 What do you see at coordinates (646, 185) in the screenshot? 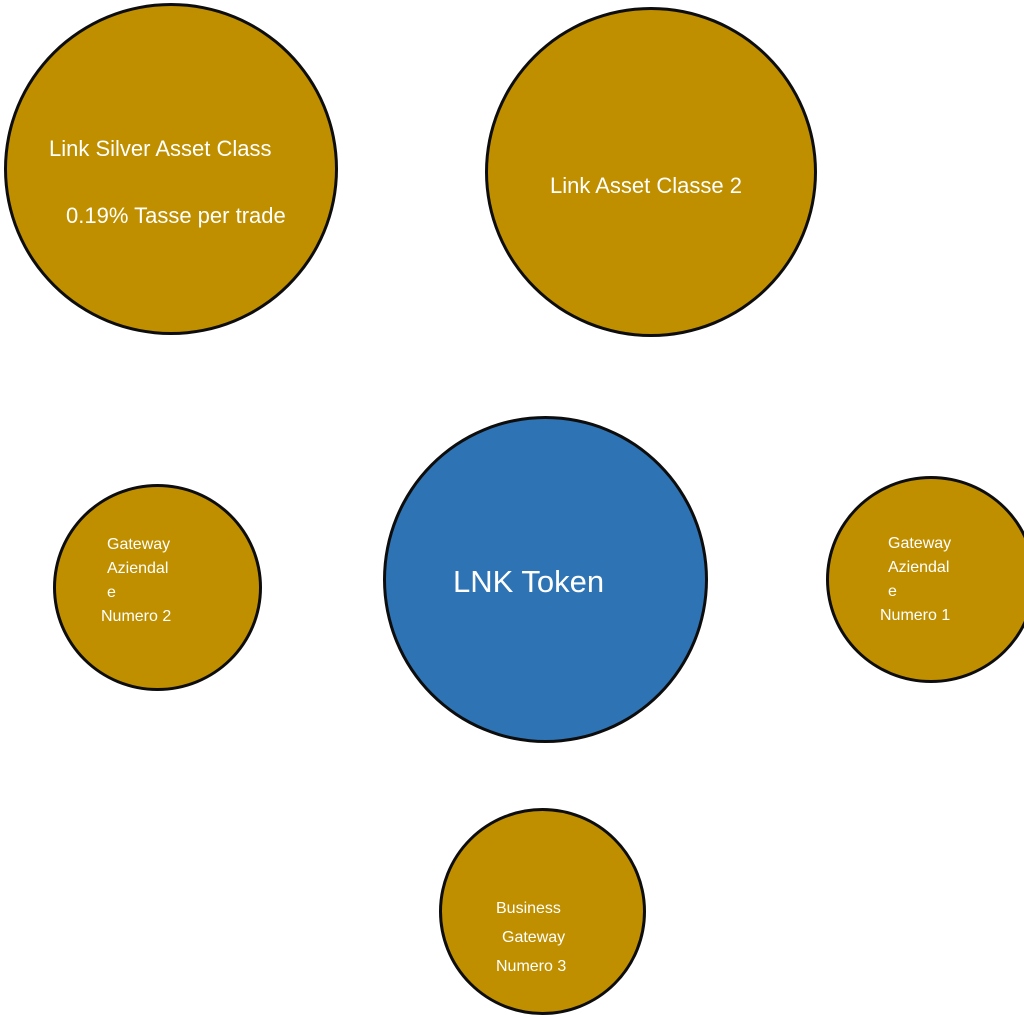
I see `node-label-title: Link Asset Classe 2` at bounding box center [646, 185].